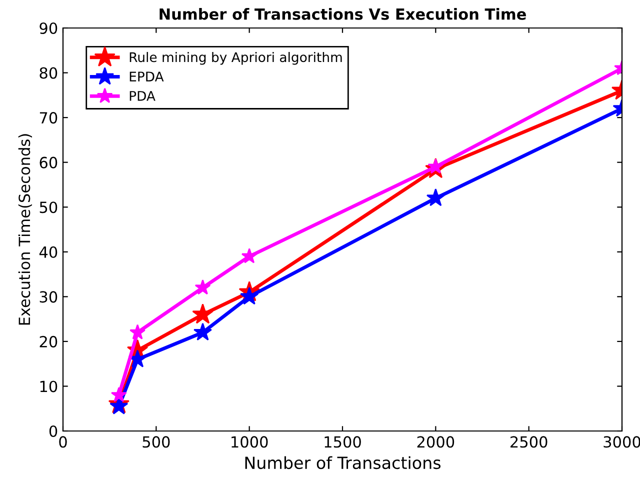 The height and width of the screenshot is (479, 640). I want to click on legend-label: PDA, so click(143, 96).